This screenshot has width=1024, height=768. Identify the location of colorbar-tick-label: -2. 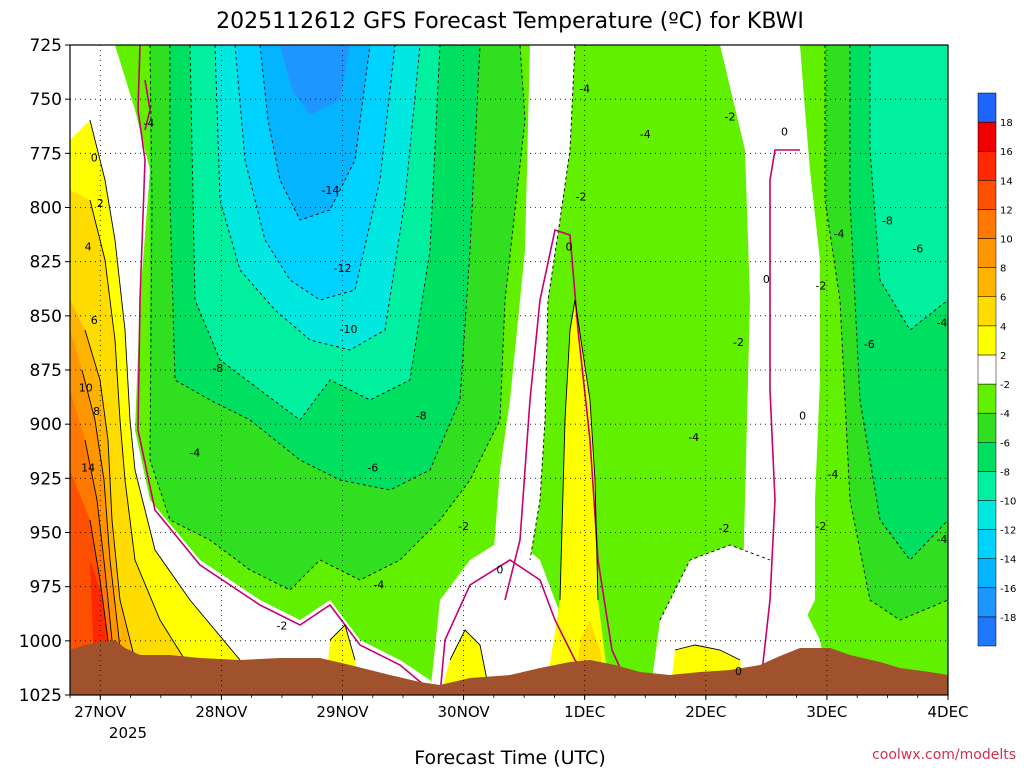
(1005, 385).